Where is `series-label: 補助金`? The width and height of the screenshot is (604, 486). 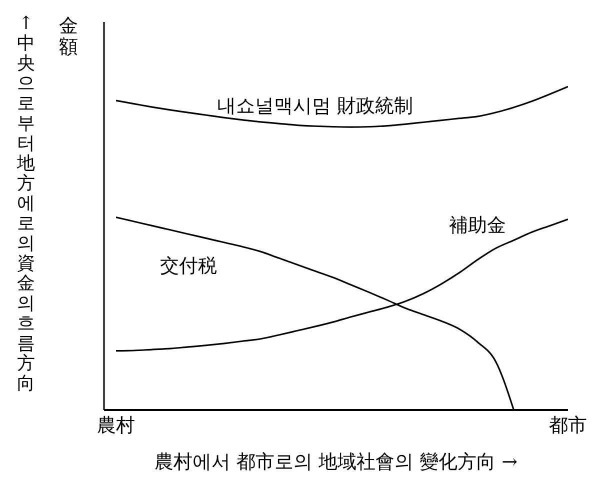 series-label: 補助金 is located at coordinates (477, 225).